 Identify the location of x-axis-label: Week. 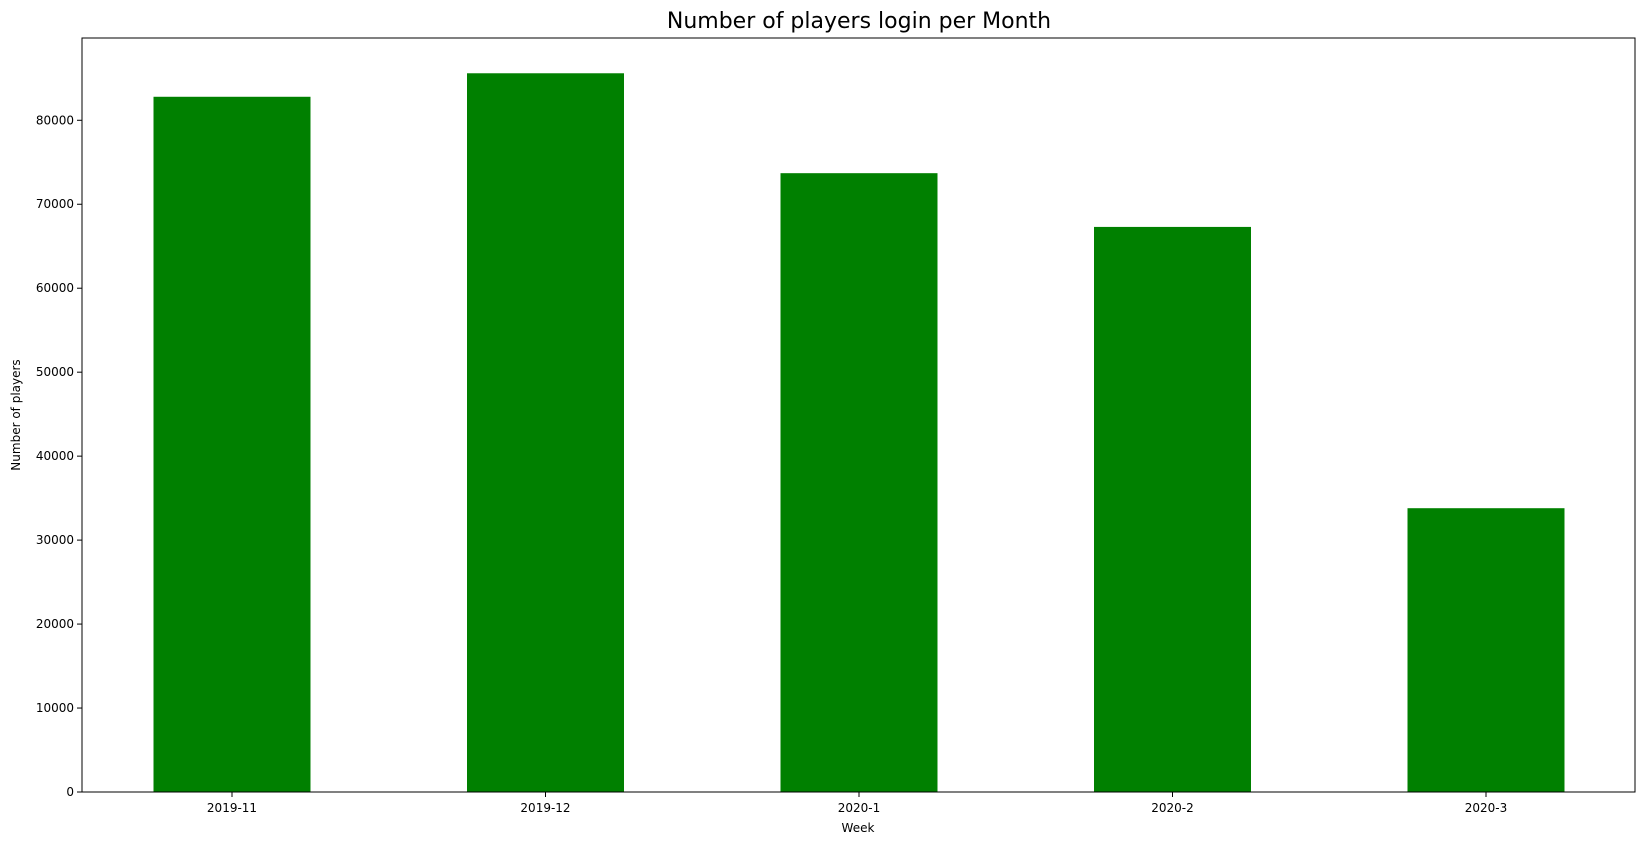
(858, 828).